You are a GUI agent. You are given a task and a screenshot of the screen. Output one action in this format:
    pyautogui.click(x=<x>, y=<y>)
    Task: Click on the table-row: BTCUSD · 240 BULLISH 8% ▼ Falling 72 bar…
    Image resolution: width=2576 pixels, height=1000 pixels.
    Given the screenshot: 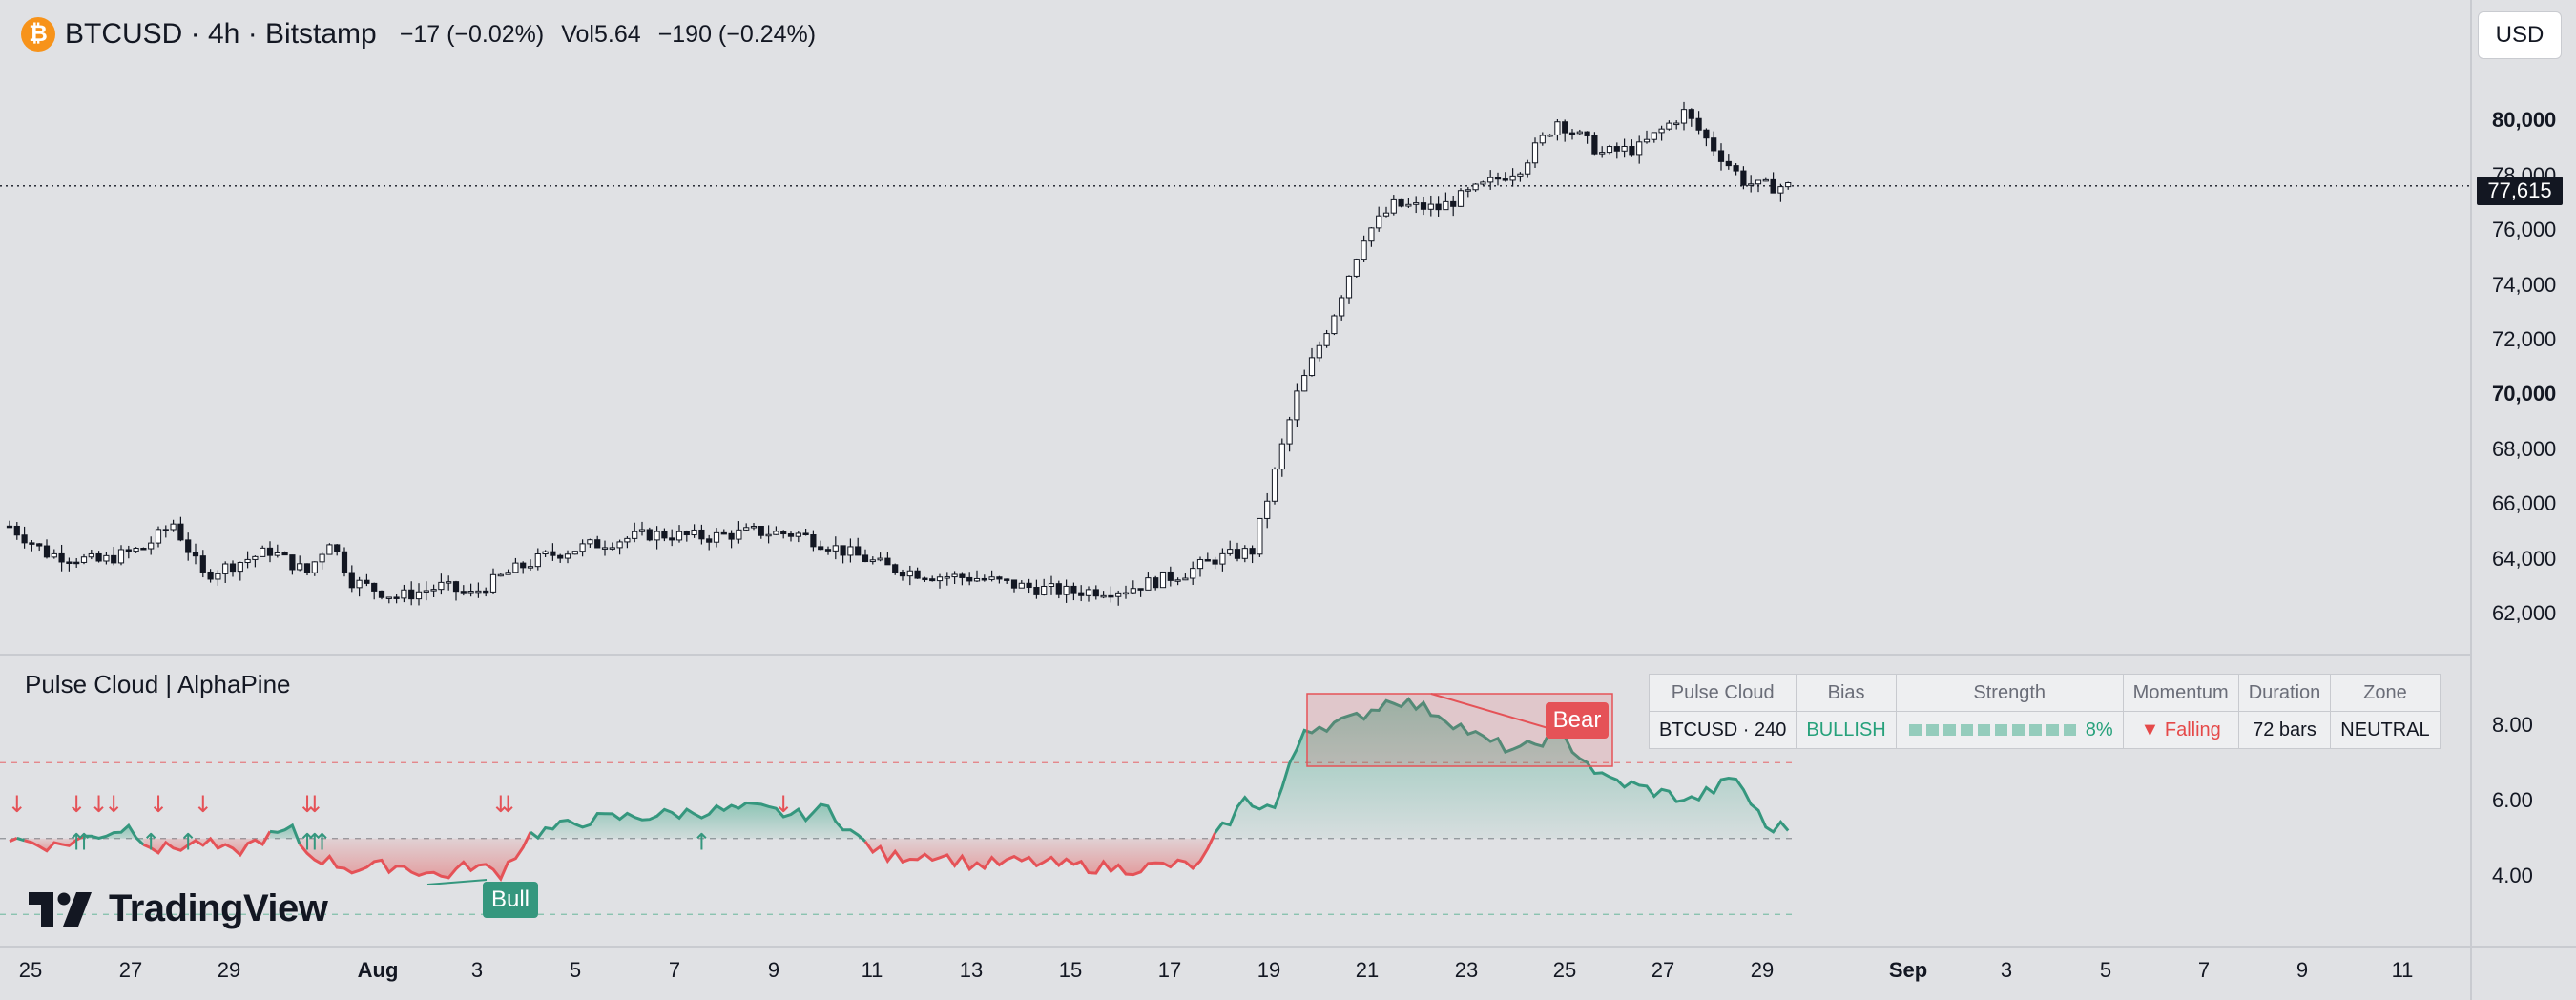 What is the action you would take?
    pyautogui.click(x=2044, y=730)
    